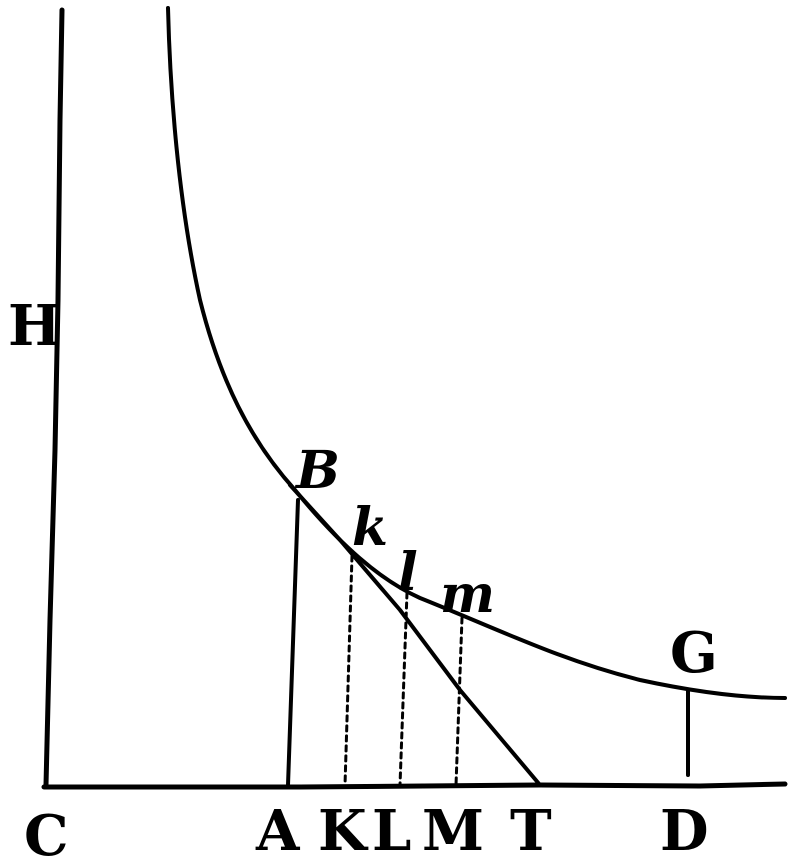 This screenshot has height=868, width=800. I want to click on label-M: M, so click(453, 831).